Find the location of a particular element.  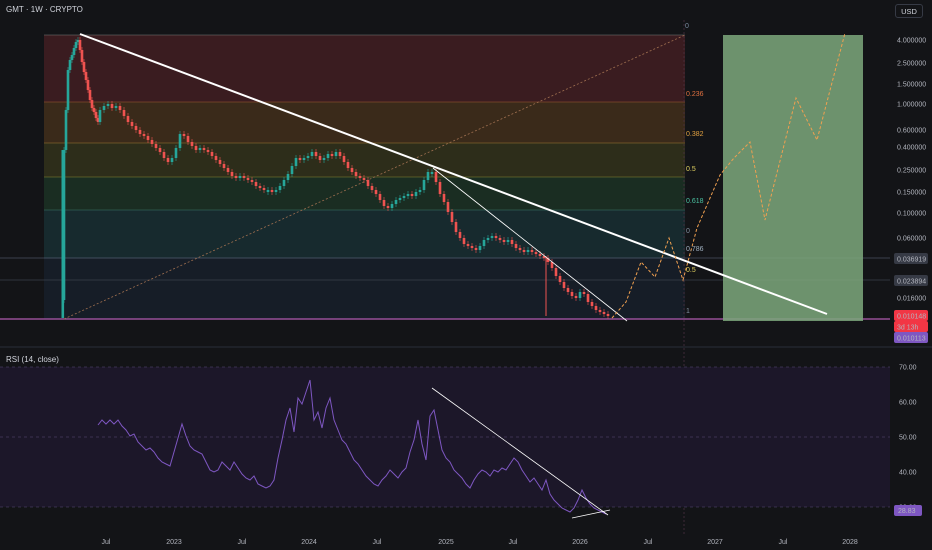

price-axis-label: 0.036919 is located at coordinates (911, 260).